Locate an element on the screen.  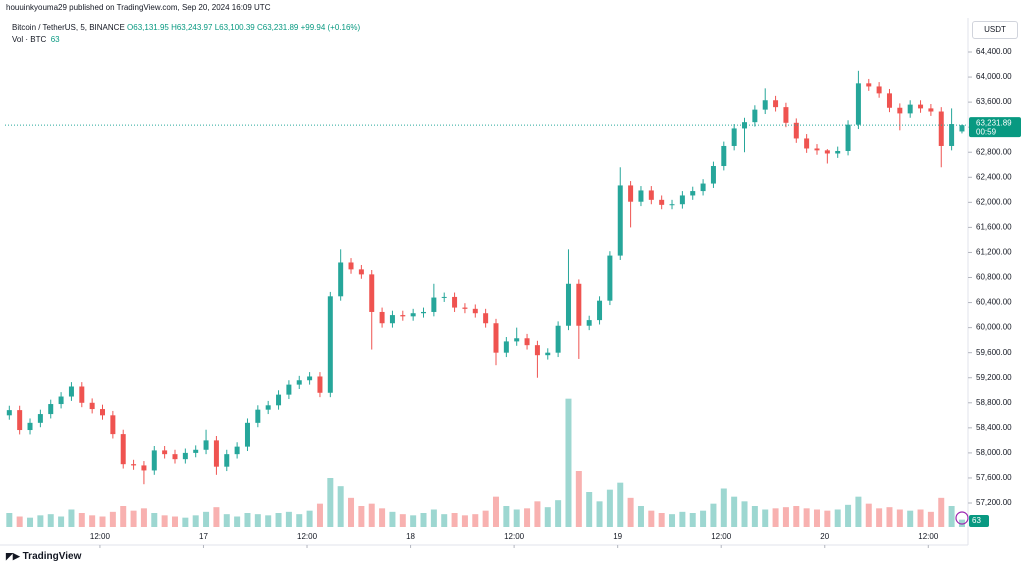
volume-header: Vol · BTC 63 is located at coordinates (36, 39).